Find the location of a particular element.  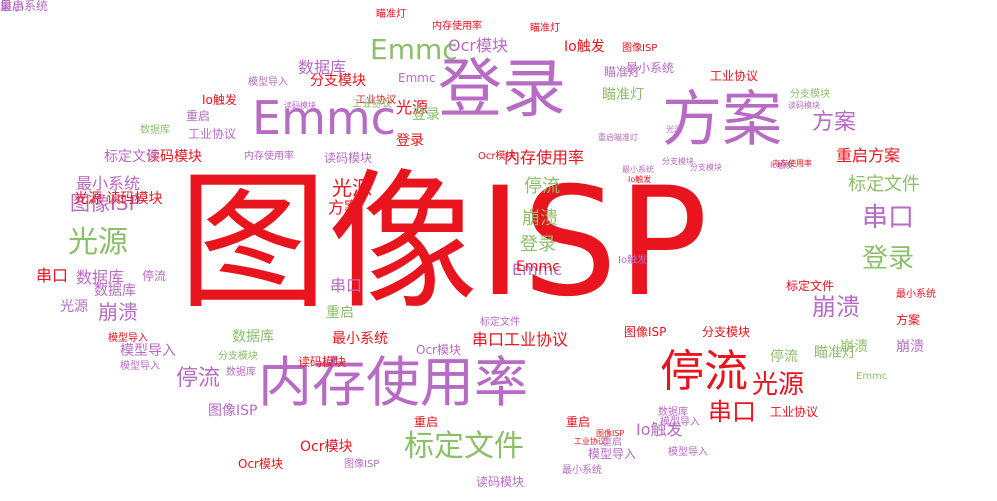

cloud-word: 重启方案 is located at coordinates (868, 155).